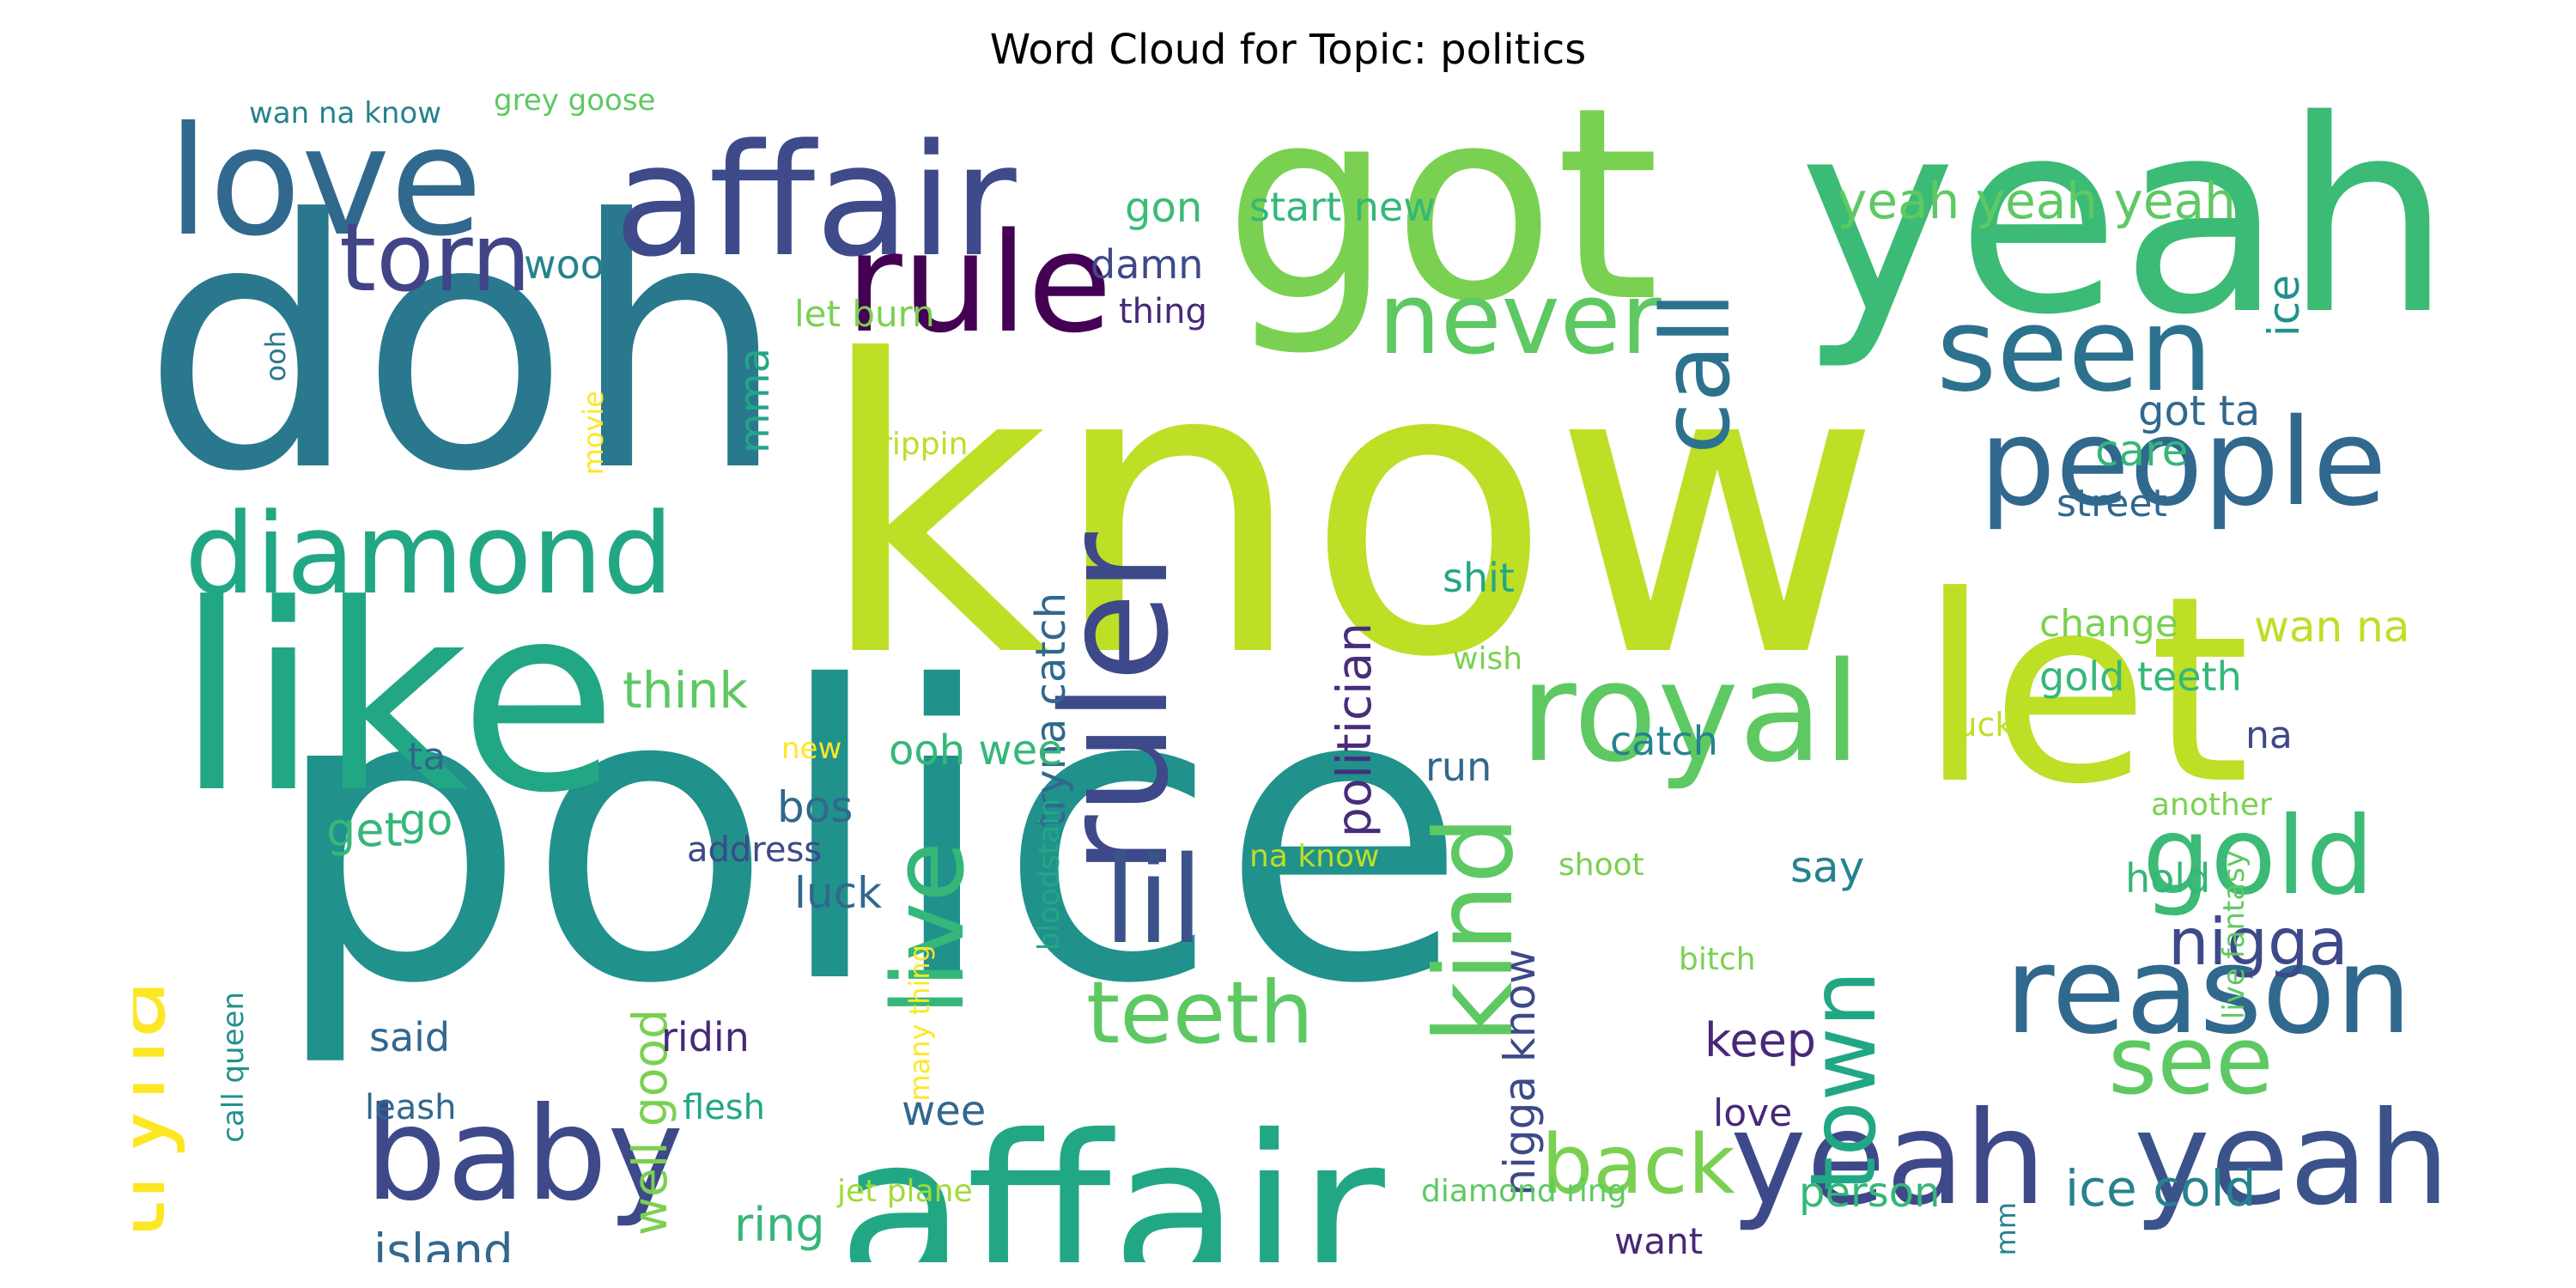 Image resolution: width=2576 pixels, height=1288 pixels. I want to click on word-address: address, so click(755, 850).